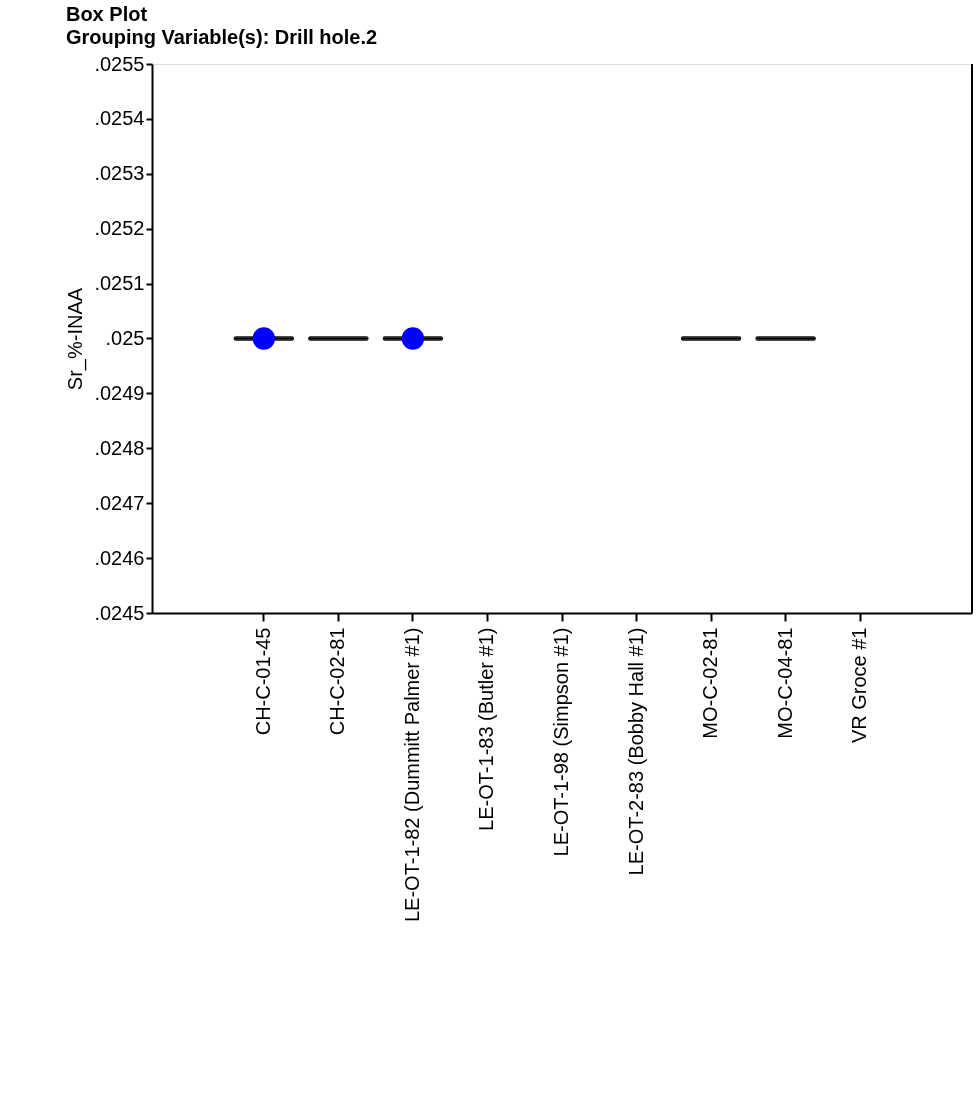  Describe the element at coordinates (119, 283) in the screenshot. I see `y-tick-label: .0251` at that location.